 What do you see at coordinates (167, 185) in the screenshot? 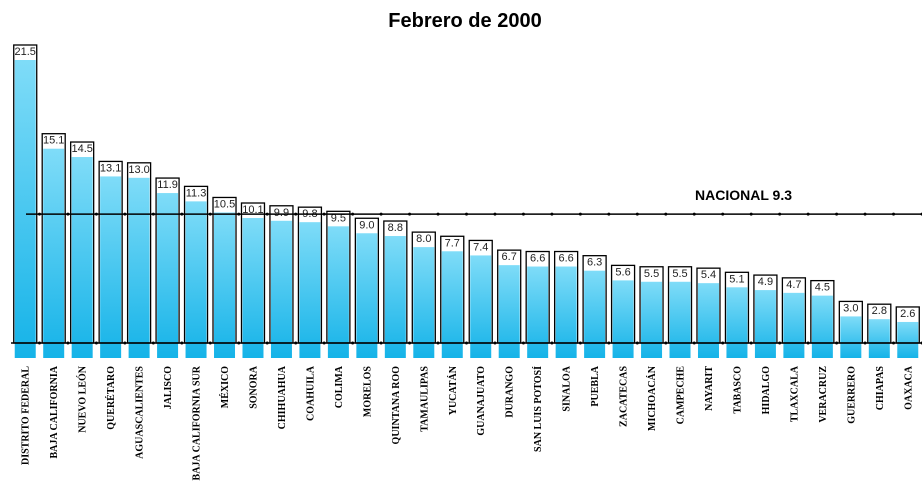
I see `value-label: 11.9` at bounding box center [167, 185].